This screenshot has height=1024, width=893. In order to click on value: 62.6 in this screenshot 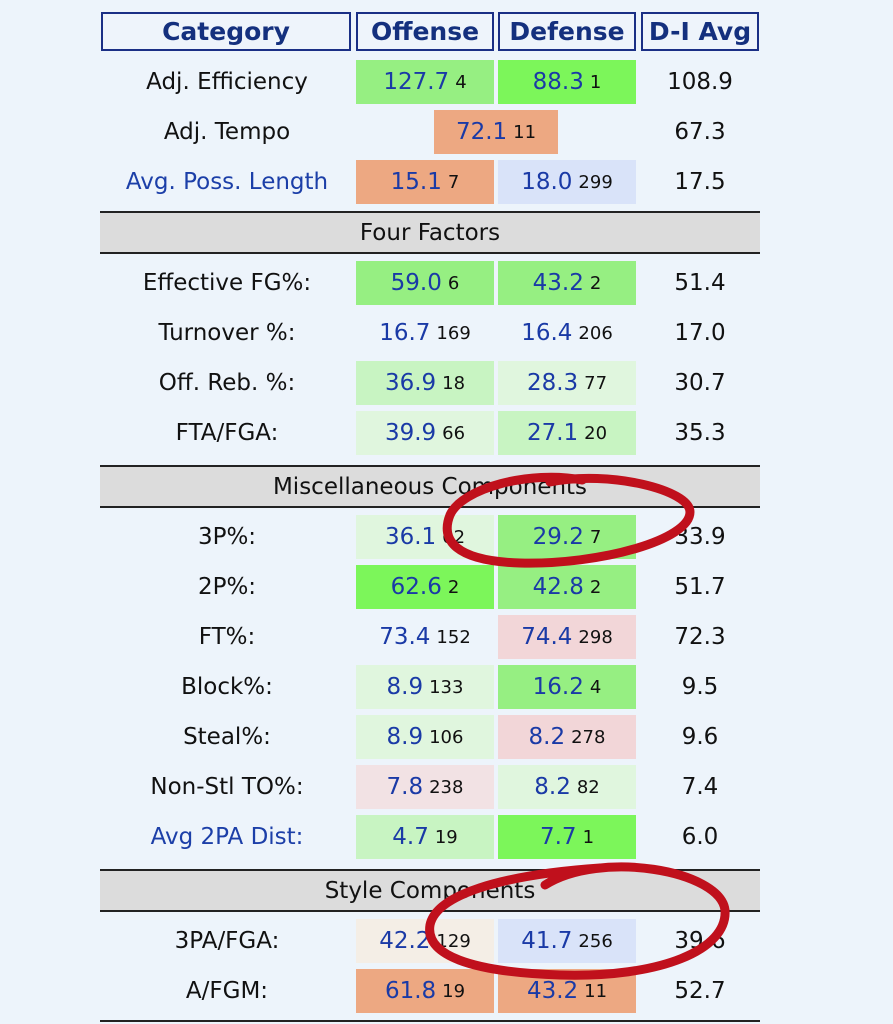, I will do `click(416, 587)`.